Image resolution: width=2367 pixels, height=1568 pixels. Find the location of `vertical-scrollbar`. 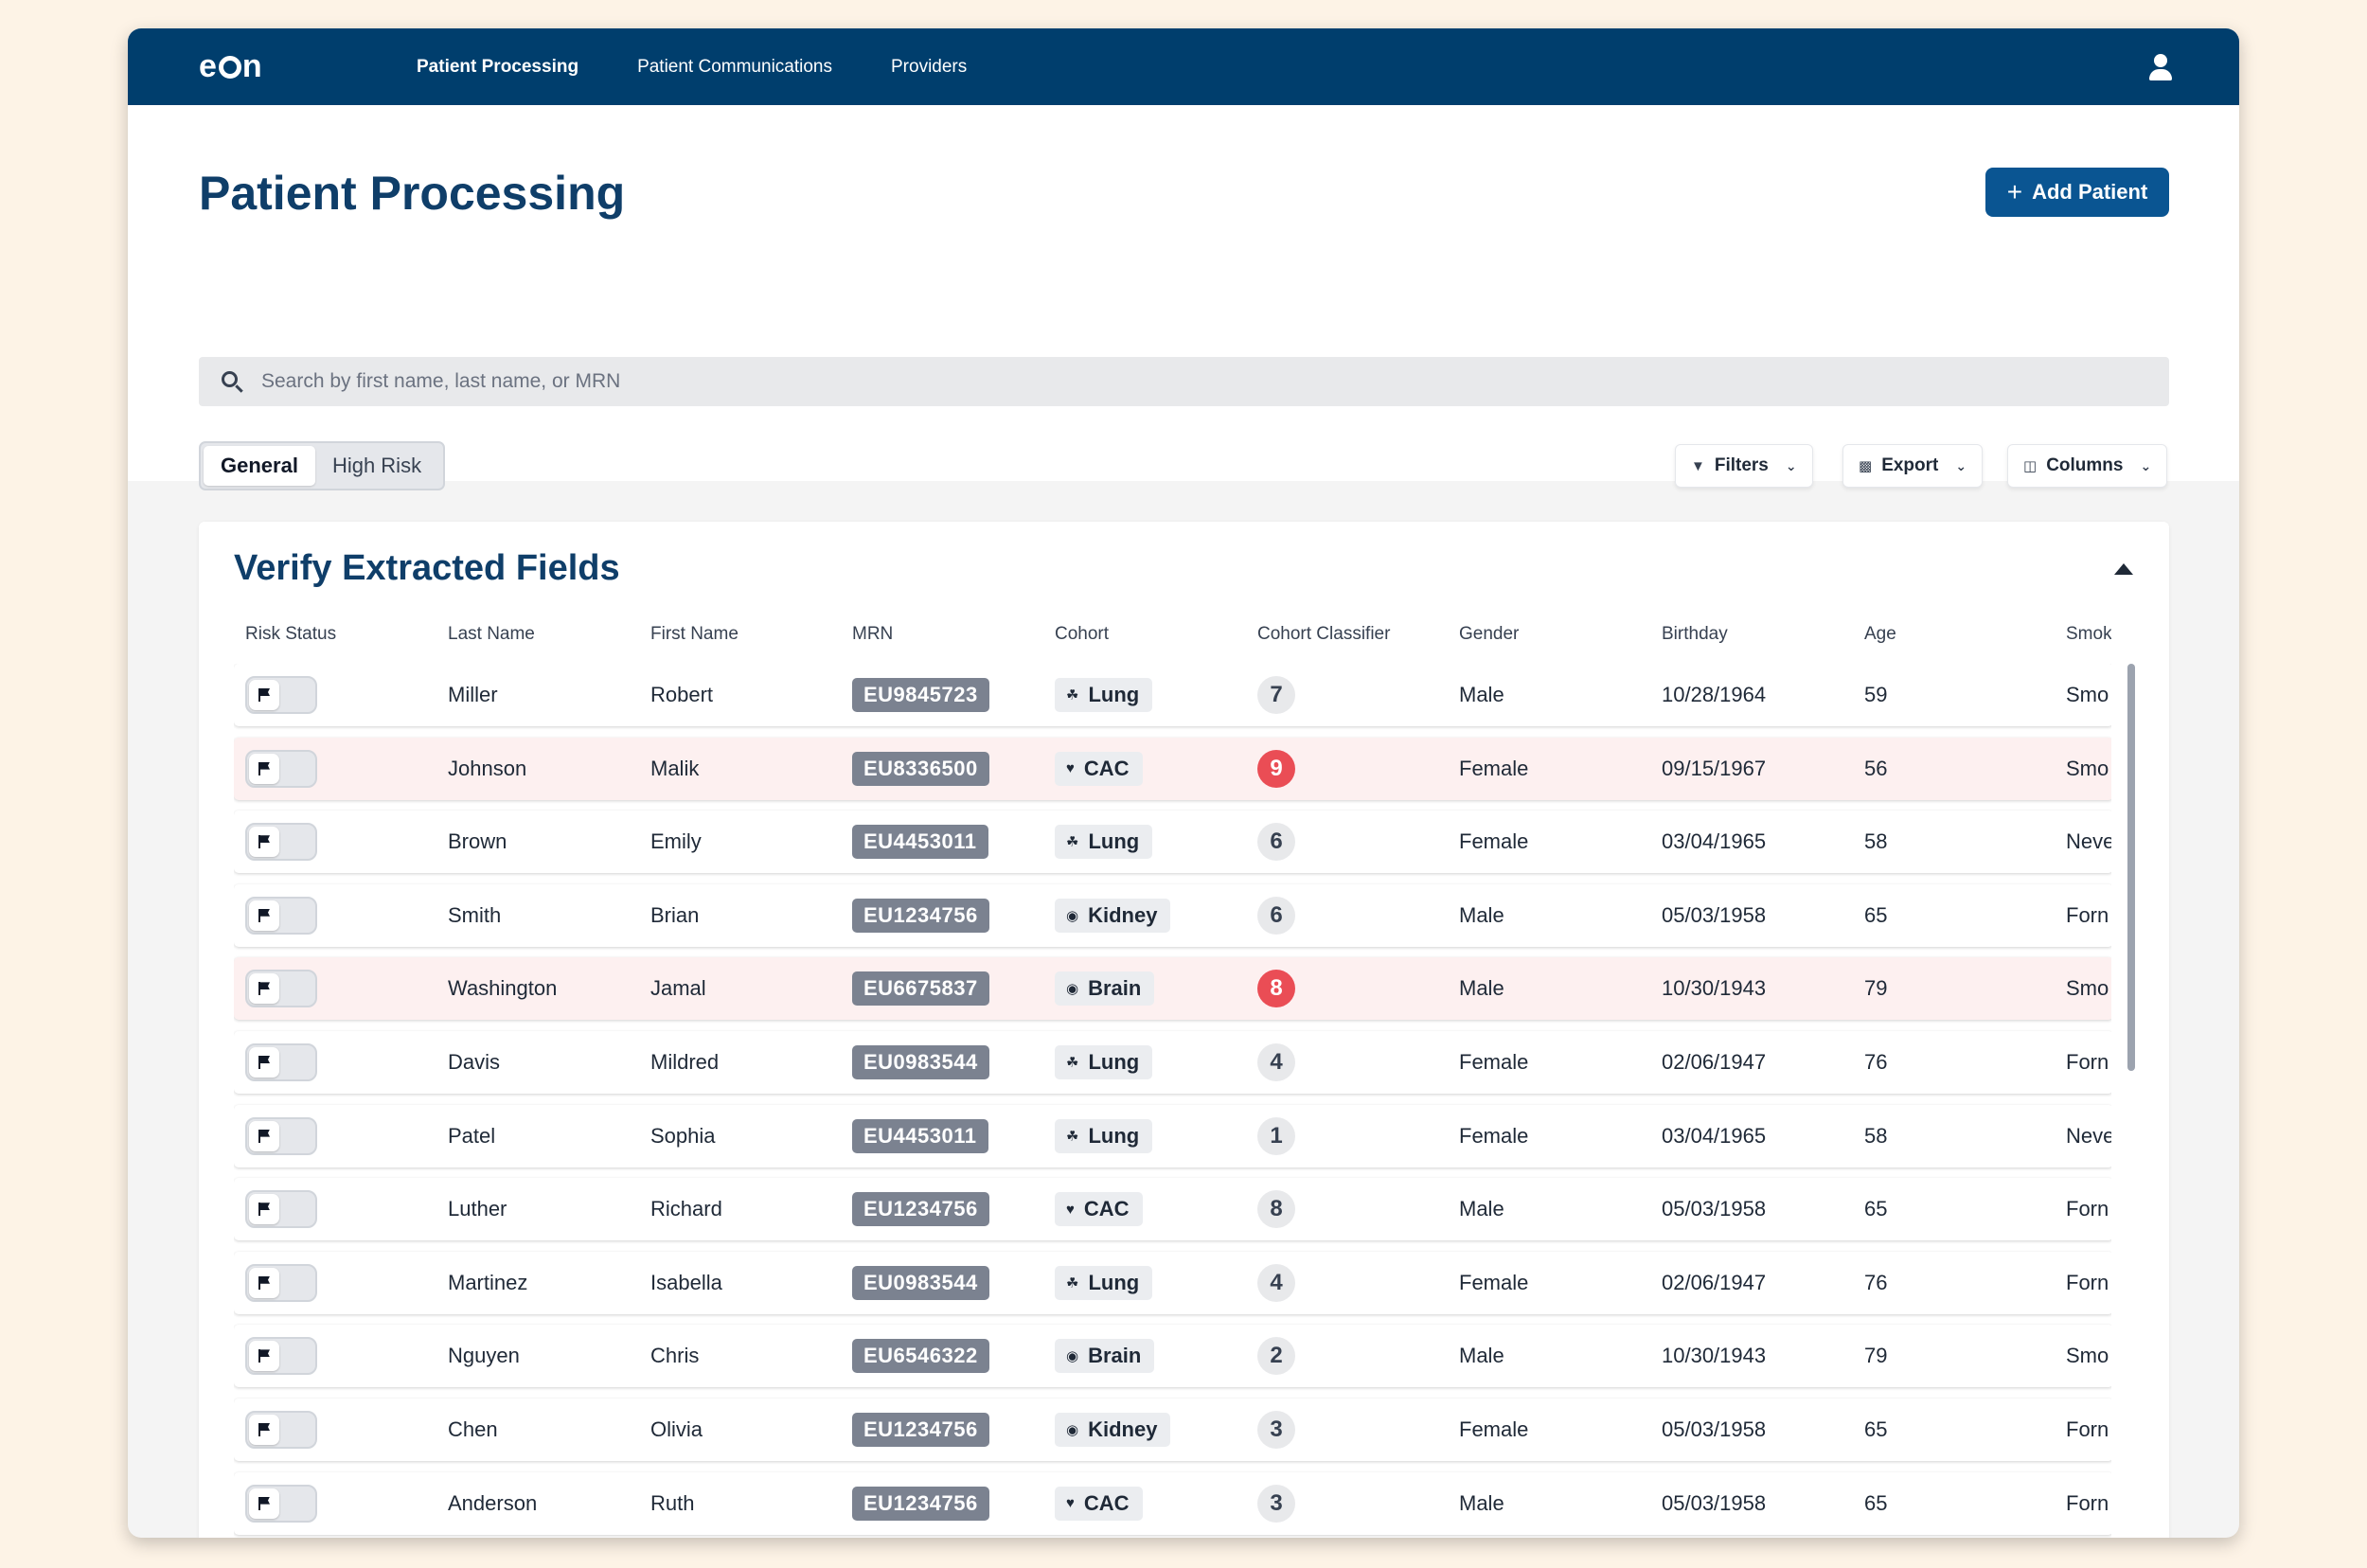

vertical-scrollbar is located at coordinates (2131, 867).